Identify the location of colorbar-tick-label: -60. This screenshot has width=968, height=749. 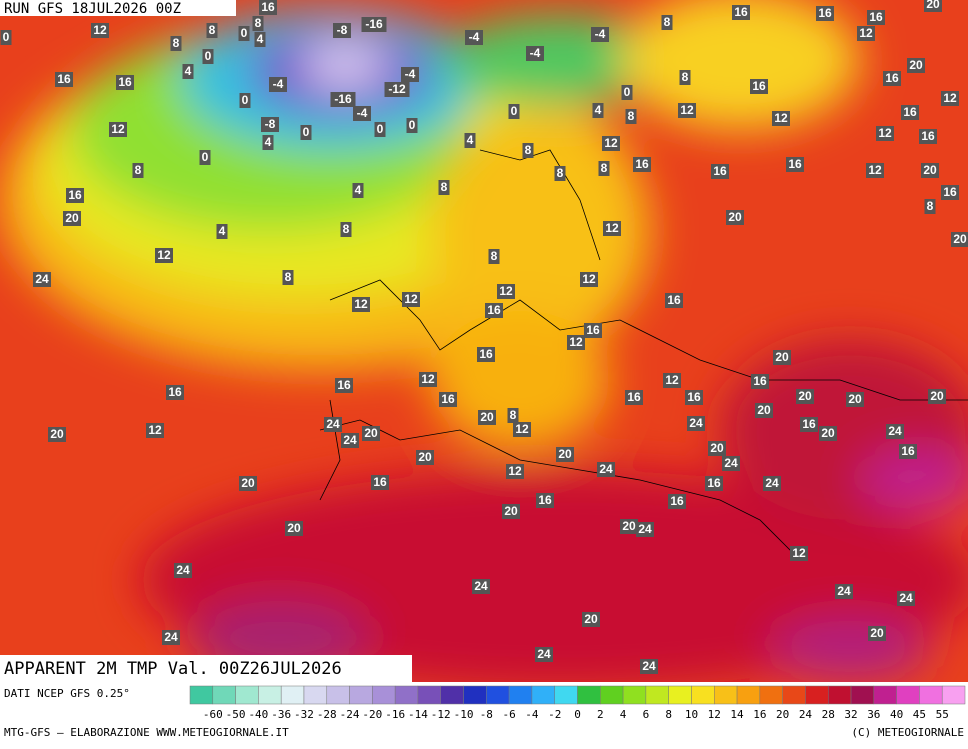
(213, 714).